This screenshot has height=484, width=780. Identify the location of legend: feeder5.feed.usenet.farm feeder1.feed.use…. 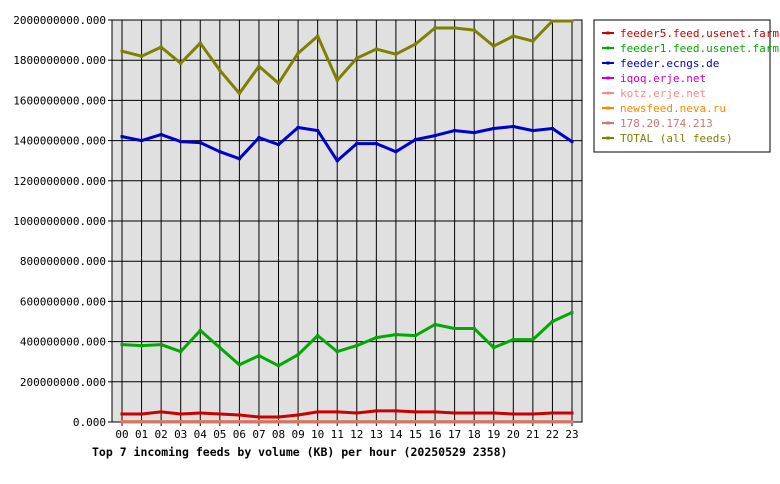
(686, 86).